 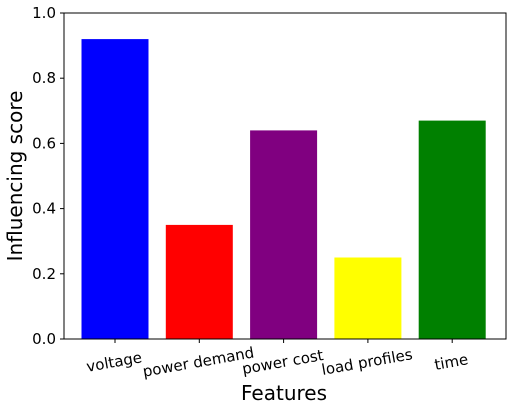 What do you see at coordinates (114, 361) in the screenshot?
I see `x-tick-label: voltage` at bounding box center [114, 361].